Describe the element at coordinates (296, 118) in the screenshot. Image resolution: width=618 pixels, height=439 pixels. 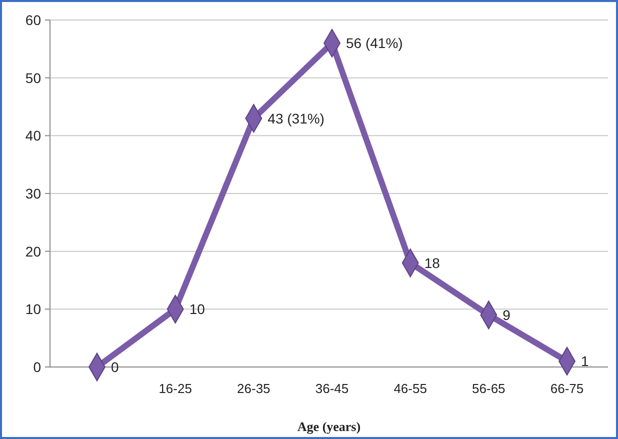
I see `data-label: 43 (31%)` at that location.